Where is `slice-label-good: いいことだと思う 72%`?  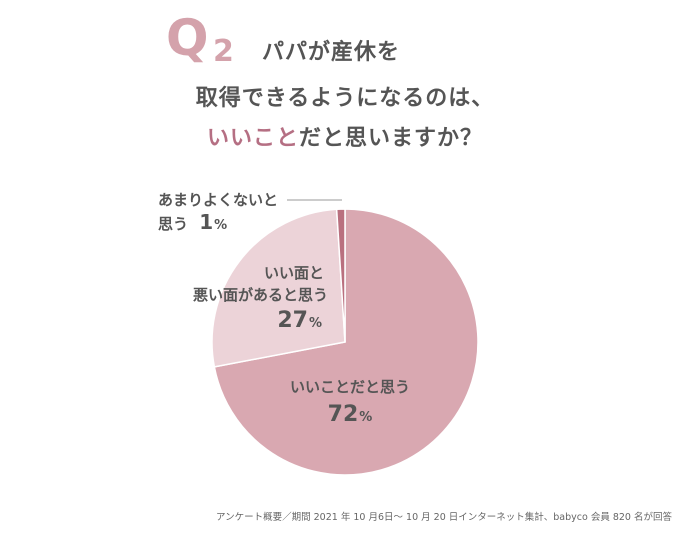 slice-label-good: いいことだと思う 72% is located at coordinates (350, 401).